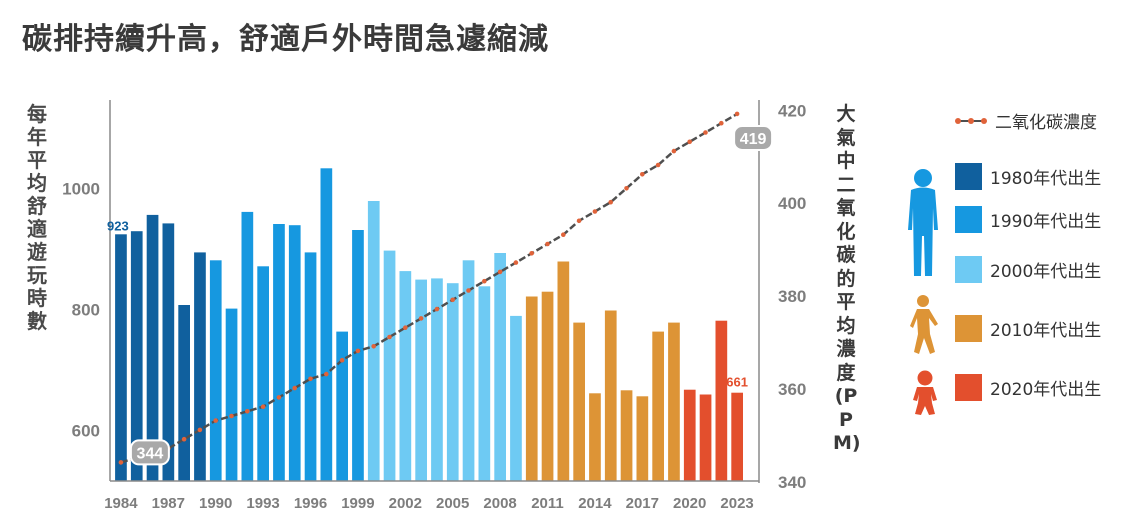 The height and width of the screenshot is (523, 1143). Describe the element at coordinates (579, 401) in the screenshot. I see `bar-2013` at that location.